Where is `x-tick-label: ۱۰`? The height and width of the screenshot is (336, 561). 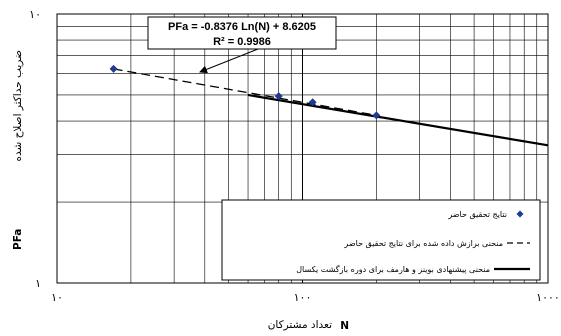 x-tick-label: ۱۰ is located at coordinates (57, 297).